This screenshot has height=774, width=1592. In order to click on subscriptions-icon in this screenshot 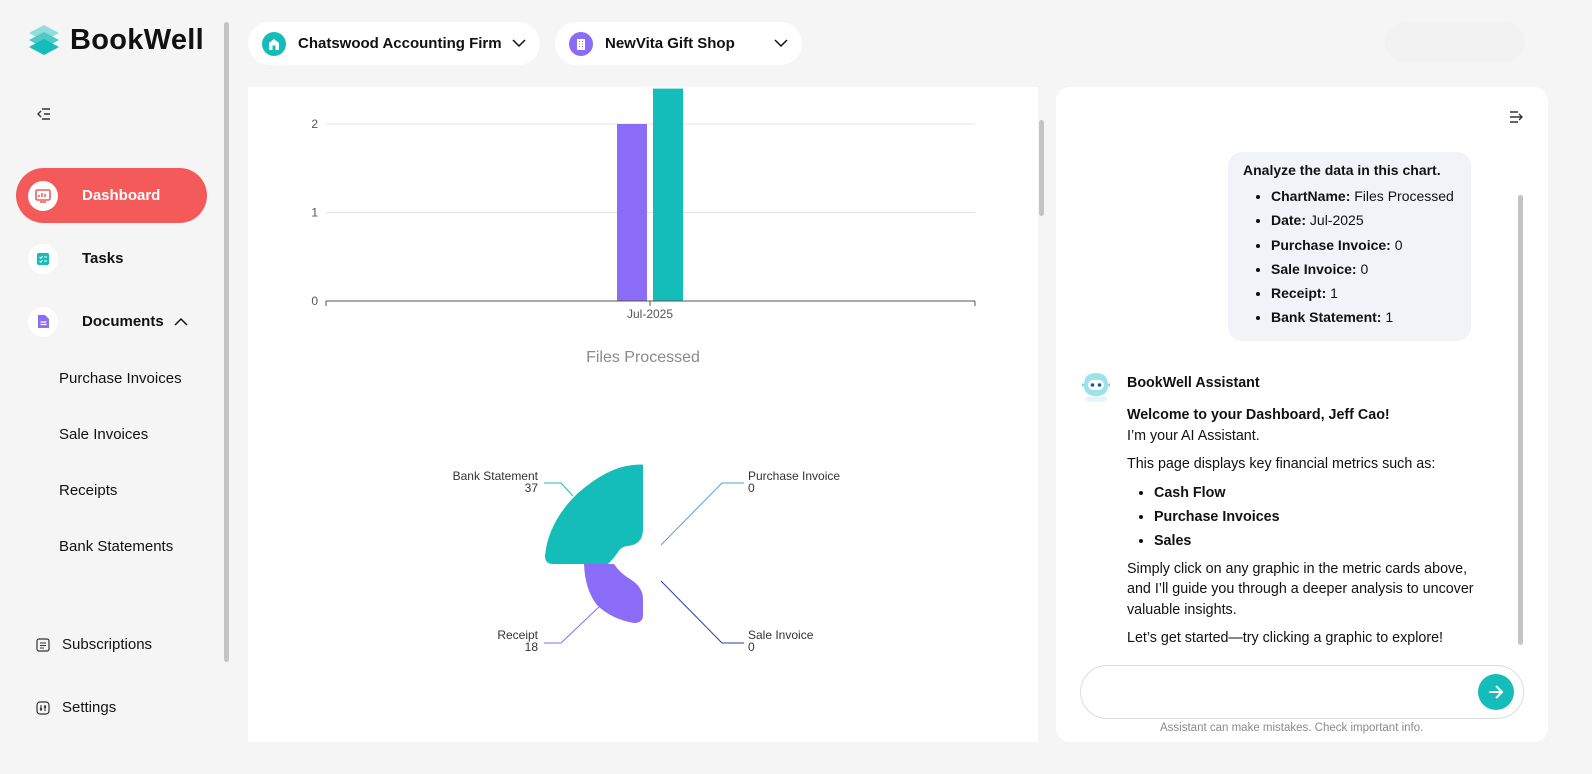, I will do `click(43, 644)`.